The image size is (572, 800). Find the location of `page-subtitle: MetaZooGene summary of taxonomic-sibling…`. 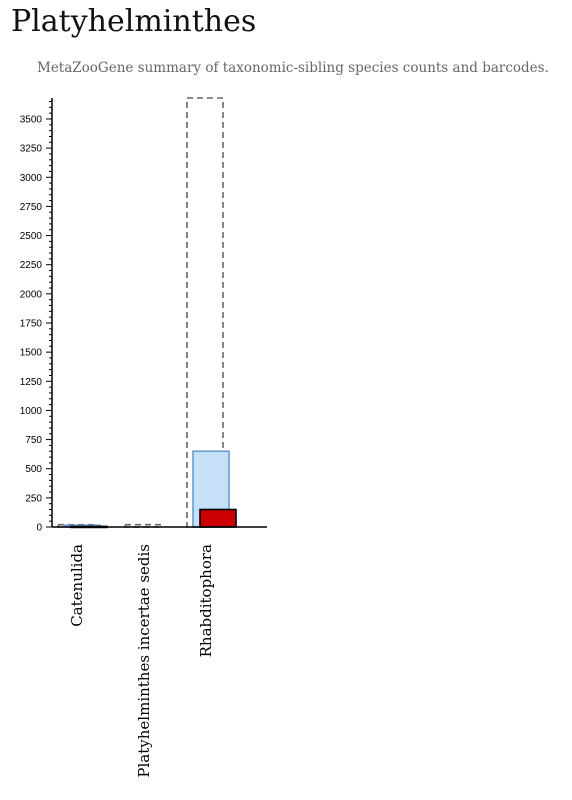

page-subtitle: MetaZooGene summary of taxonomic-sibling… is located at coordinates (293, 68).